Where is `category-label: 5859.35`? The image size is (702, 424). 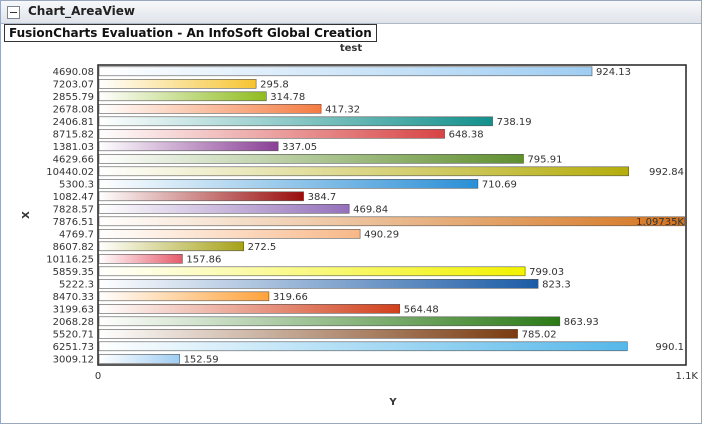
category-label: 5859.35 is located at coordinates (73, 272).